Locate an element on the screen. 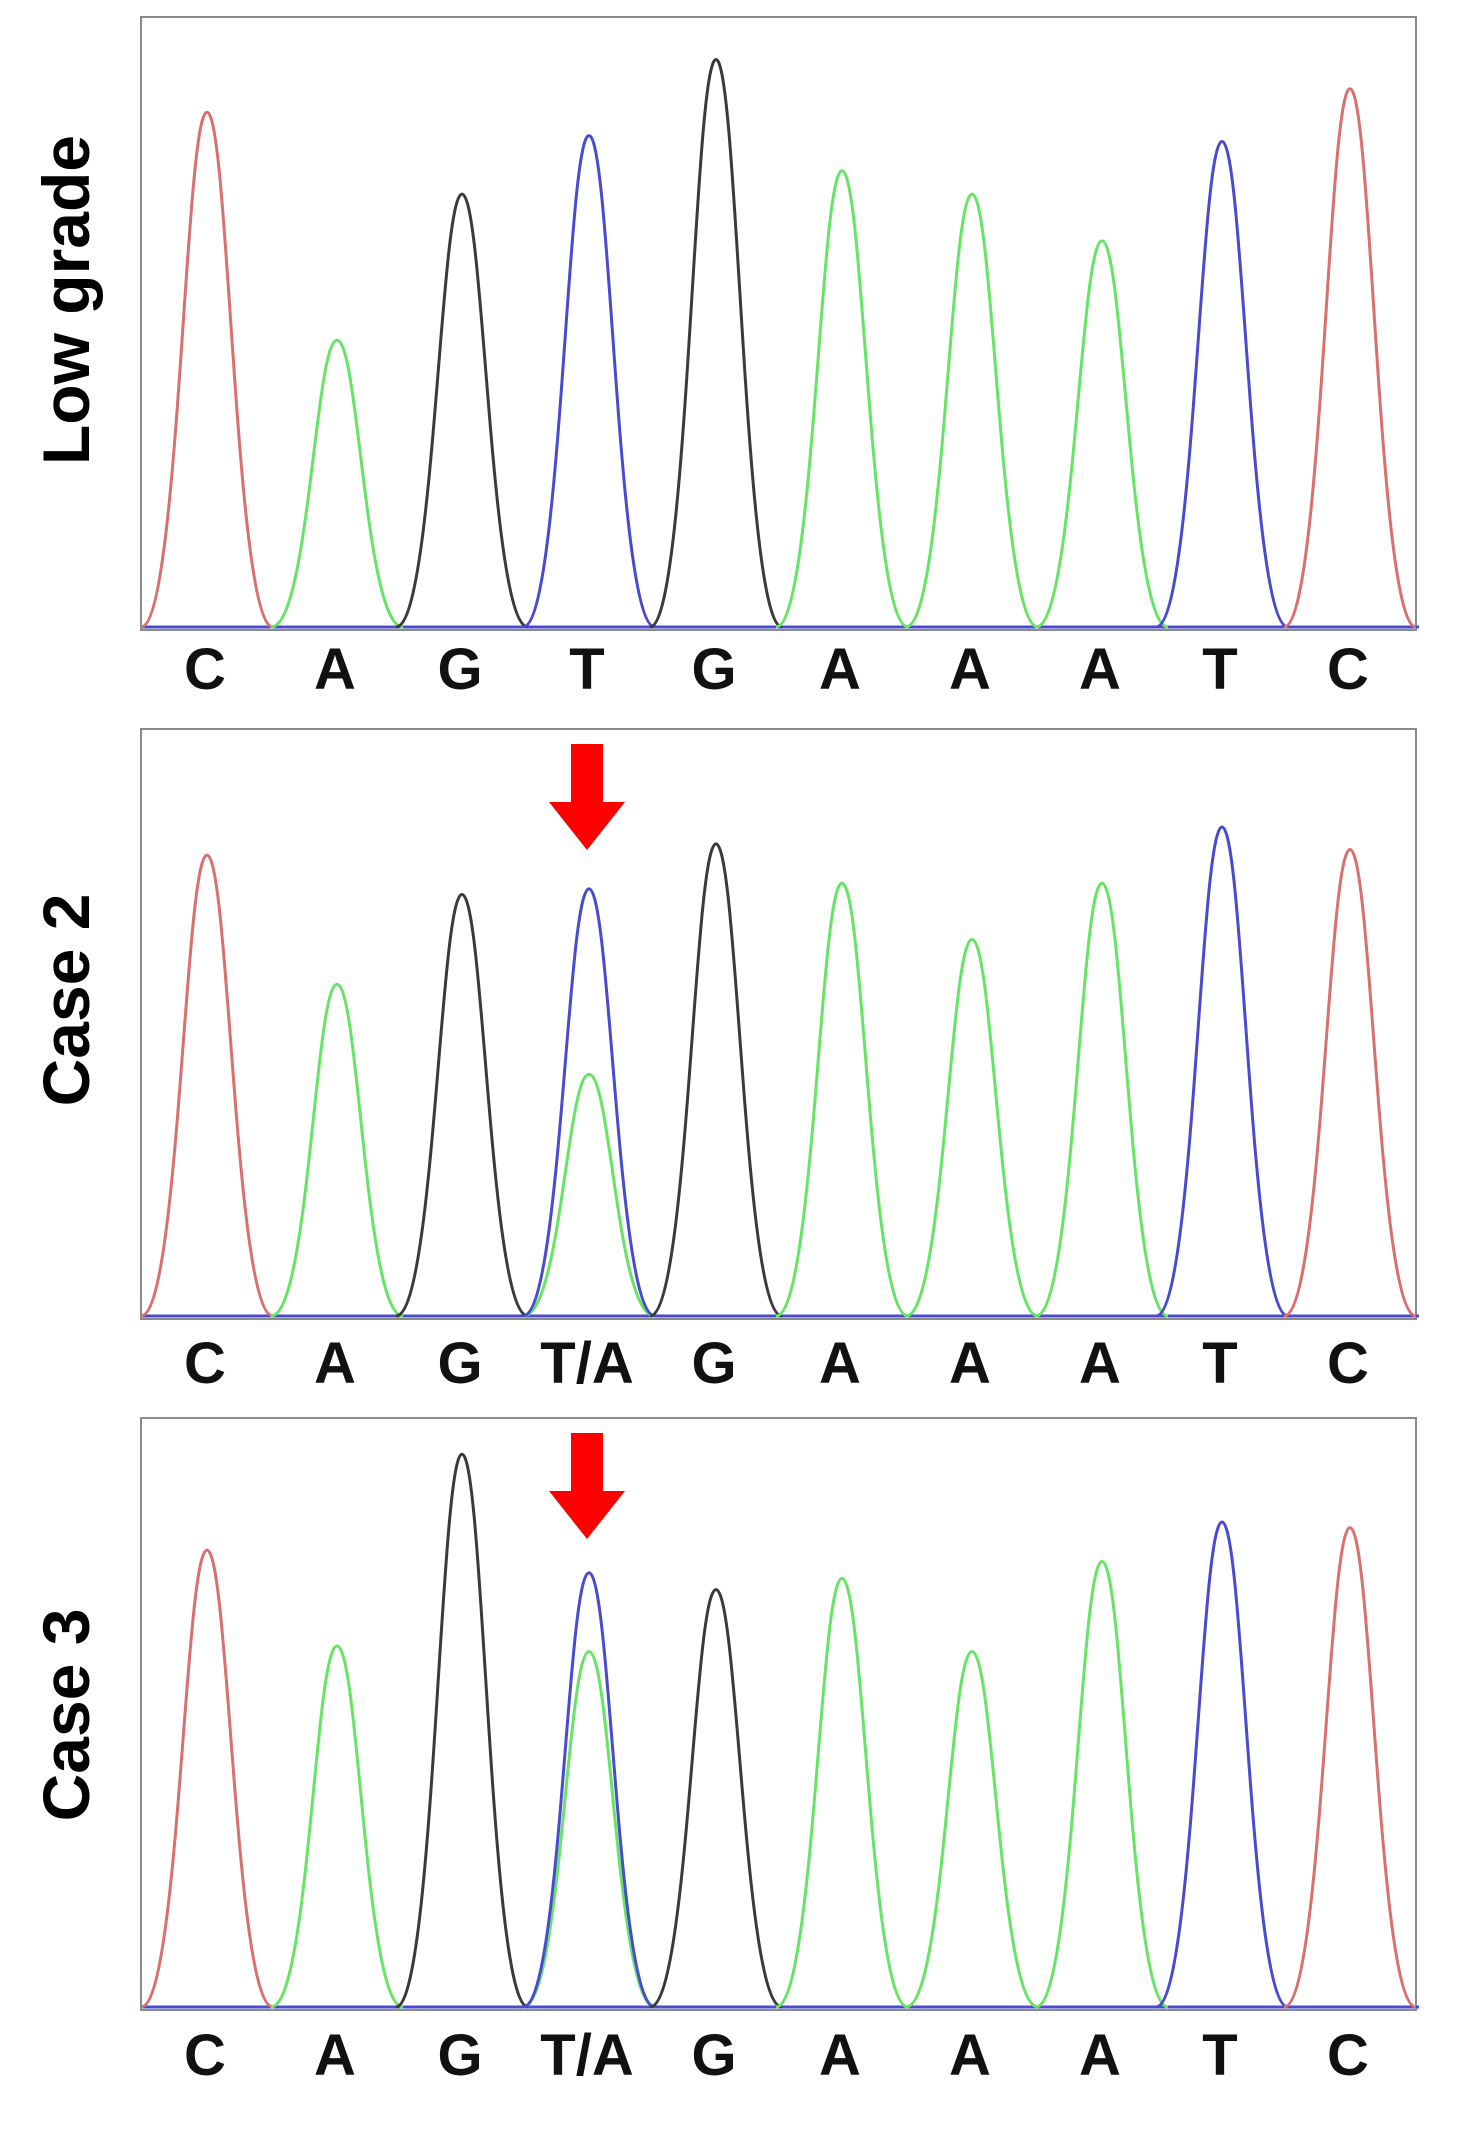 This screenshot has height=2139, width=1461. panel-label: Low grade is located at coordinates (66, 300).